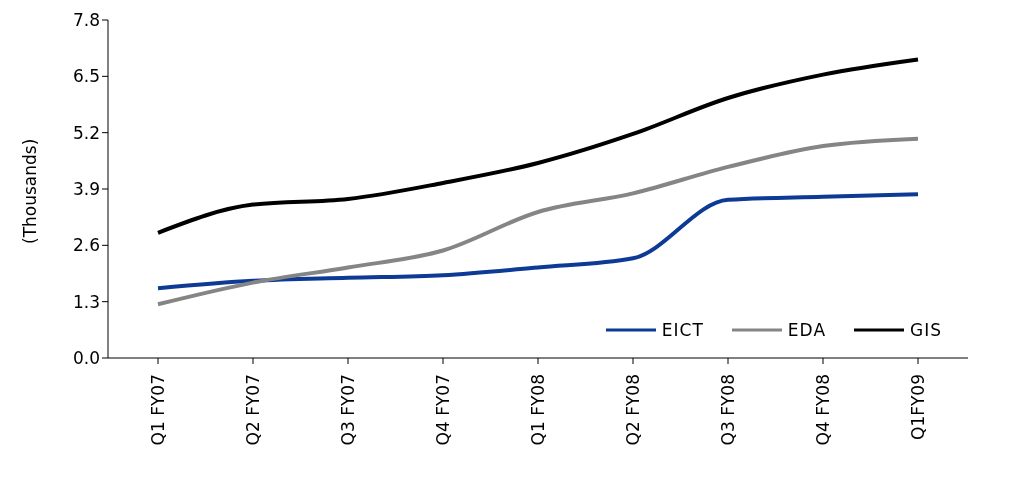  I want to click on legend-label: EICT, so click(682, 330).